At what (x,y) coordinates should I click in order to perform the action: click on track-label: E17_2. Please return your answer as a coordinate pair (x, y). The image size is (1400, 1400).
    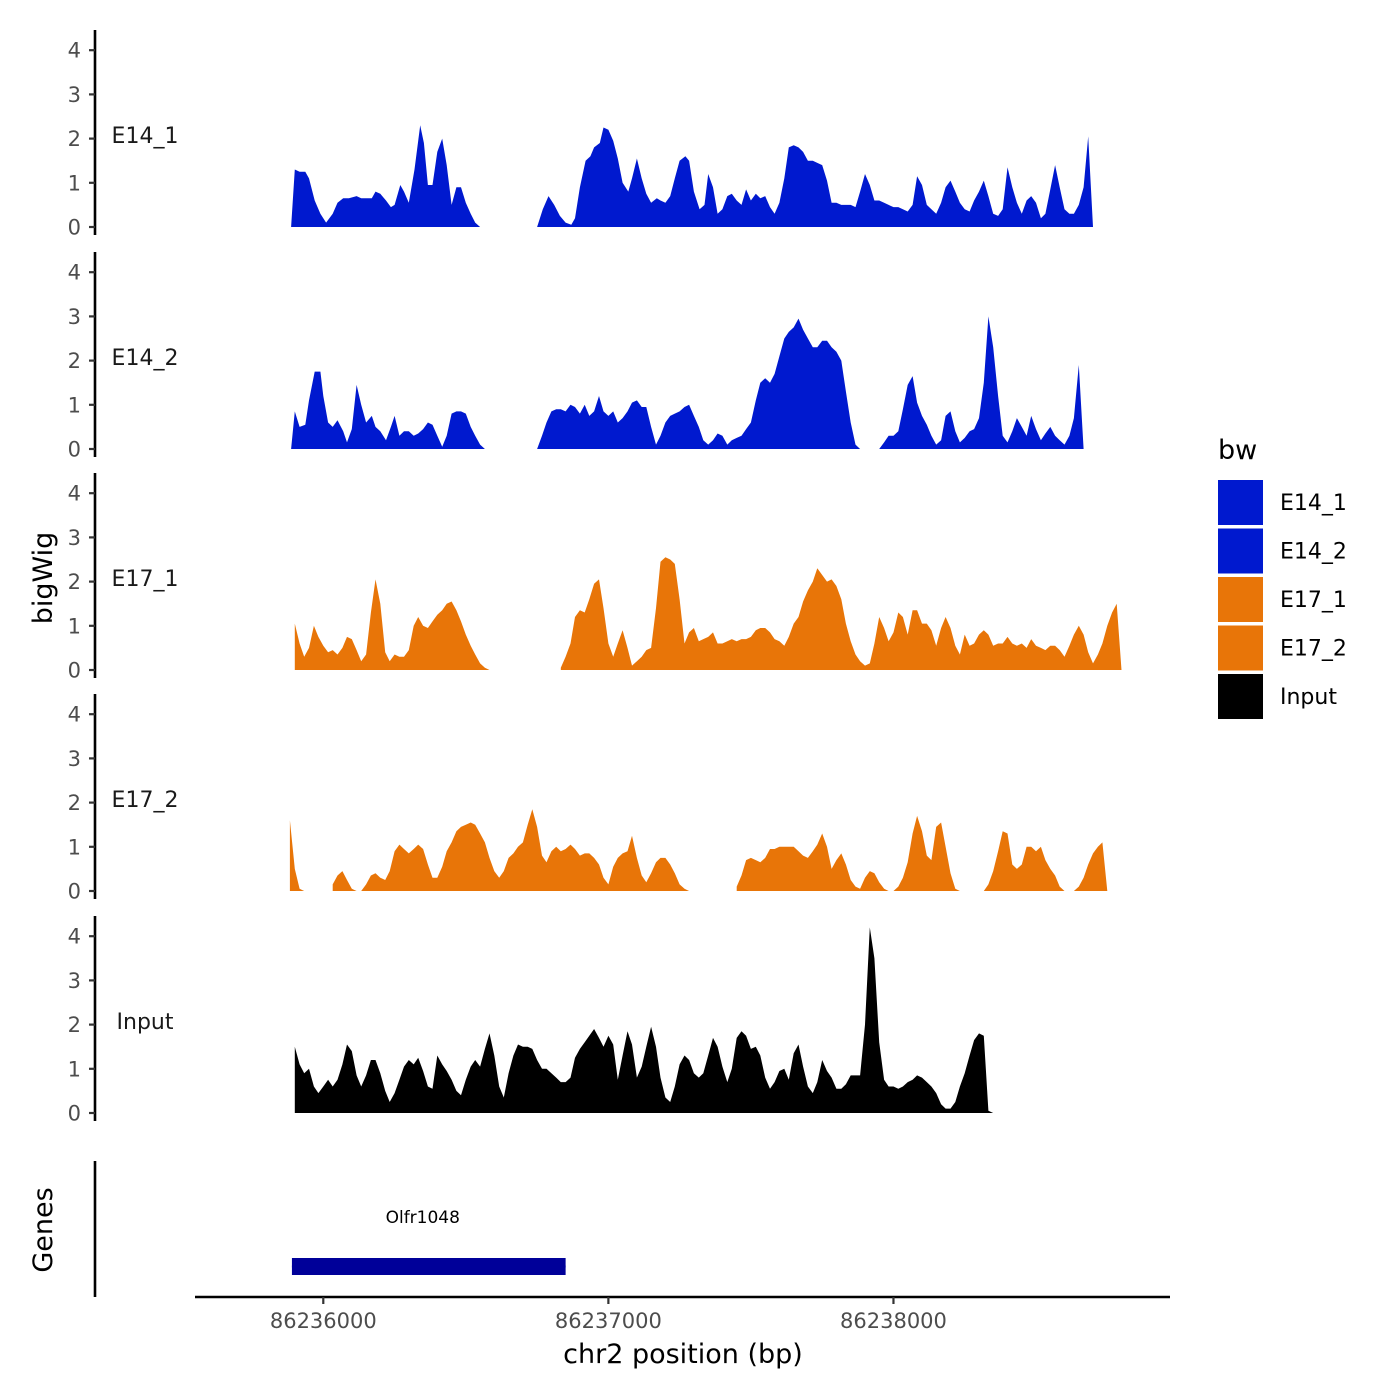
    Looking at the image, I should click on (145, 800).